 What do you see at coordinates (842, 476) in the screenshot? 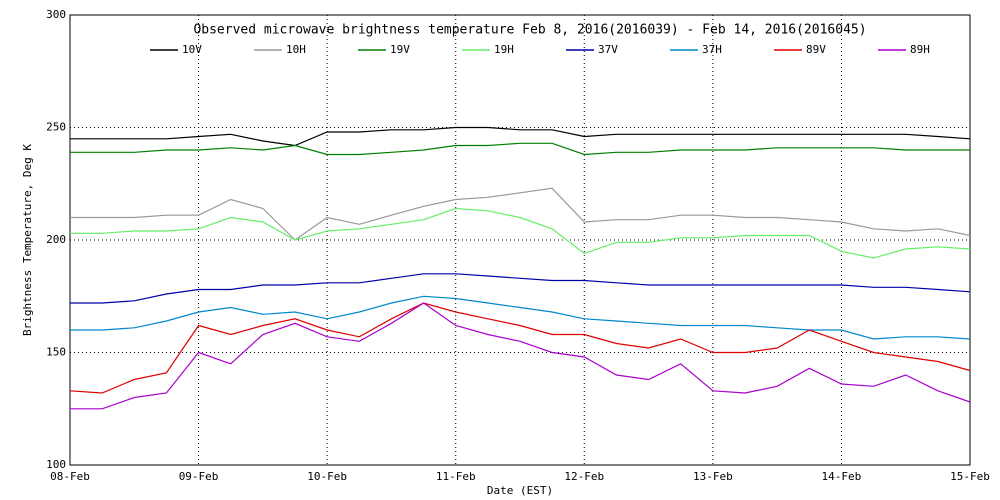
I see `x-tick-label: 14-Feb` at bounding box center [842, 476].